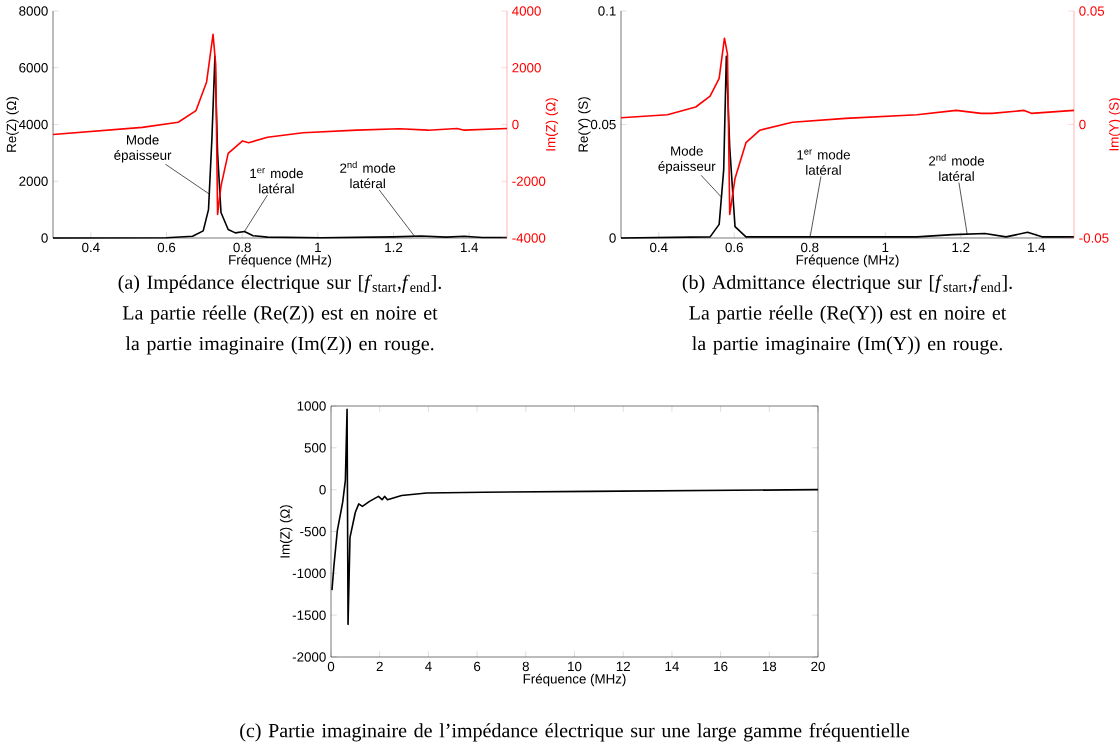  I want to click on text: (c) Partie imaginaire de l’impédance électrique sur une large gamme fréquentielle, so click(575, 732).